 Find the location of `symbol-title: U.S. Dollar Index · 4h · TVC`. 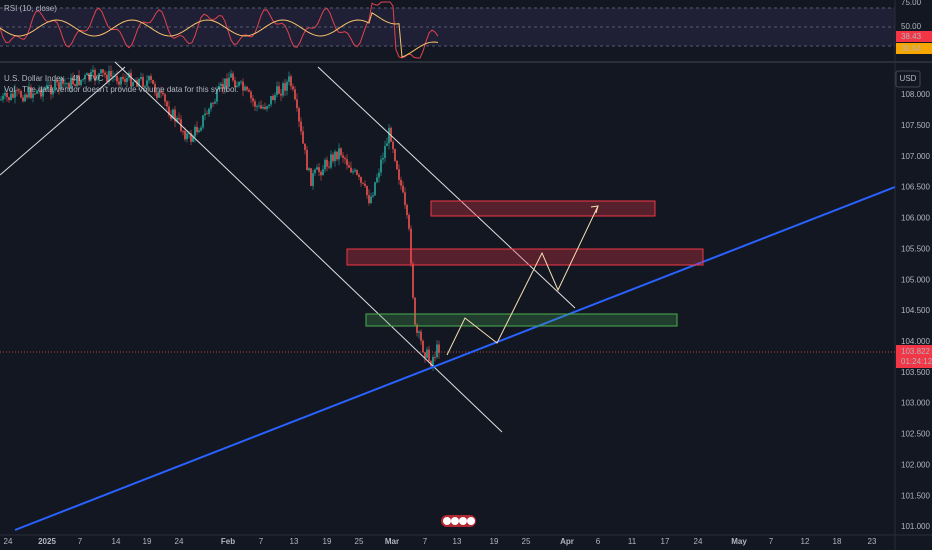

symbol-title: U.S. Dollar Index · 4h · TVC is located at coordinates (54, 78).